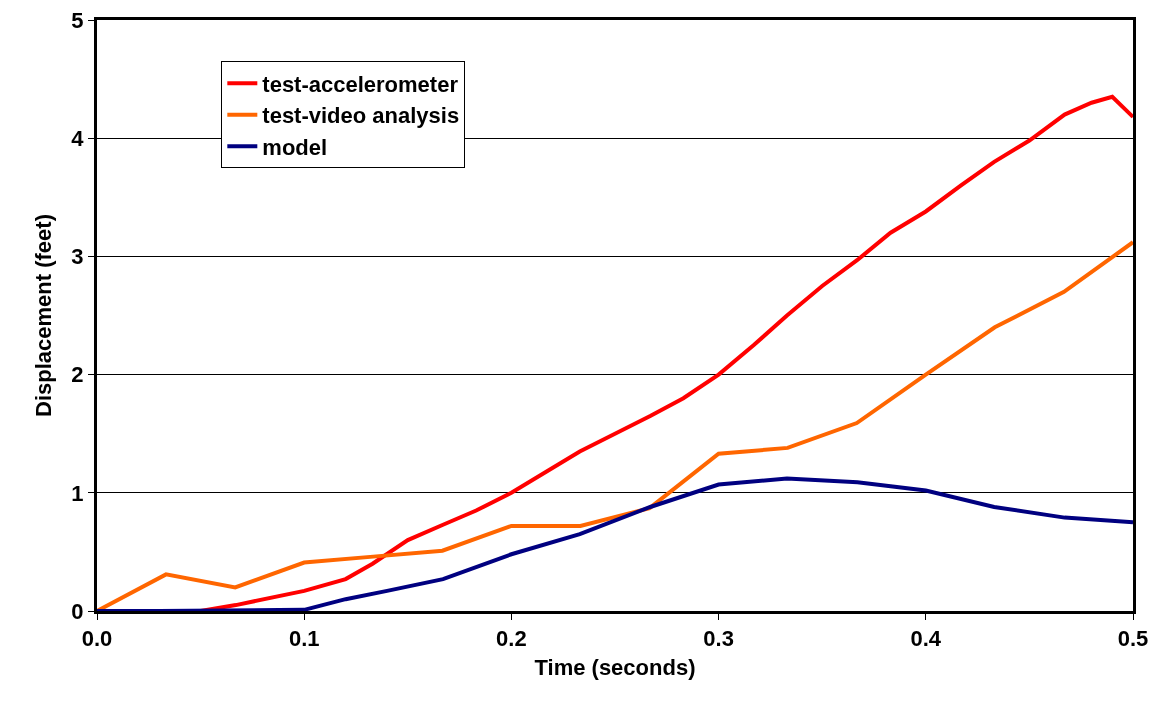  Describe the element at coordinates (360, 84) in the screenshot. I see `legend-label: test-accelerometer` at that location.